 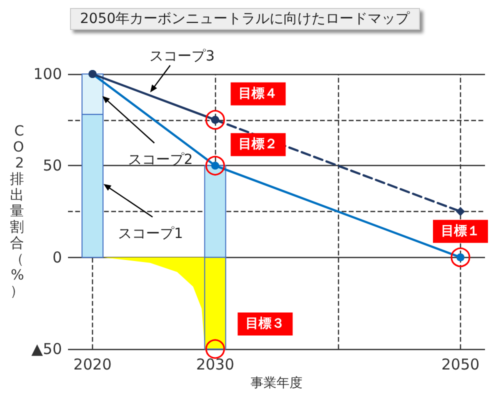 I want to click on annotation: 目標１, so click(x=460, y=231).